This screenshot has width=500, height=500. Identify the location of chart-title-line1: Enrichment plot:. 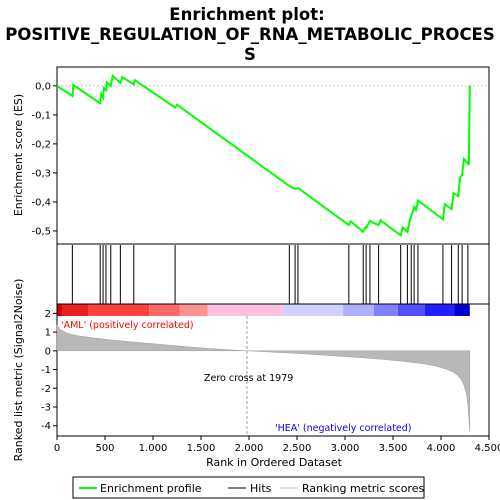
(246, 14).